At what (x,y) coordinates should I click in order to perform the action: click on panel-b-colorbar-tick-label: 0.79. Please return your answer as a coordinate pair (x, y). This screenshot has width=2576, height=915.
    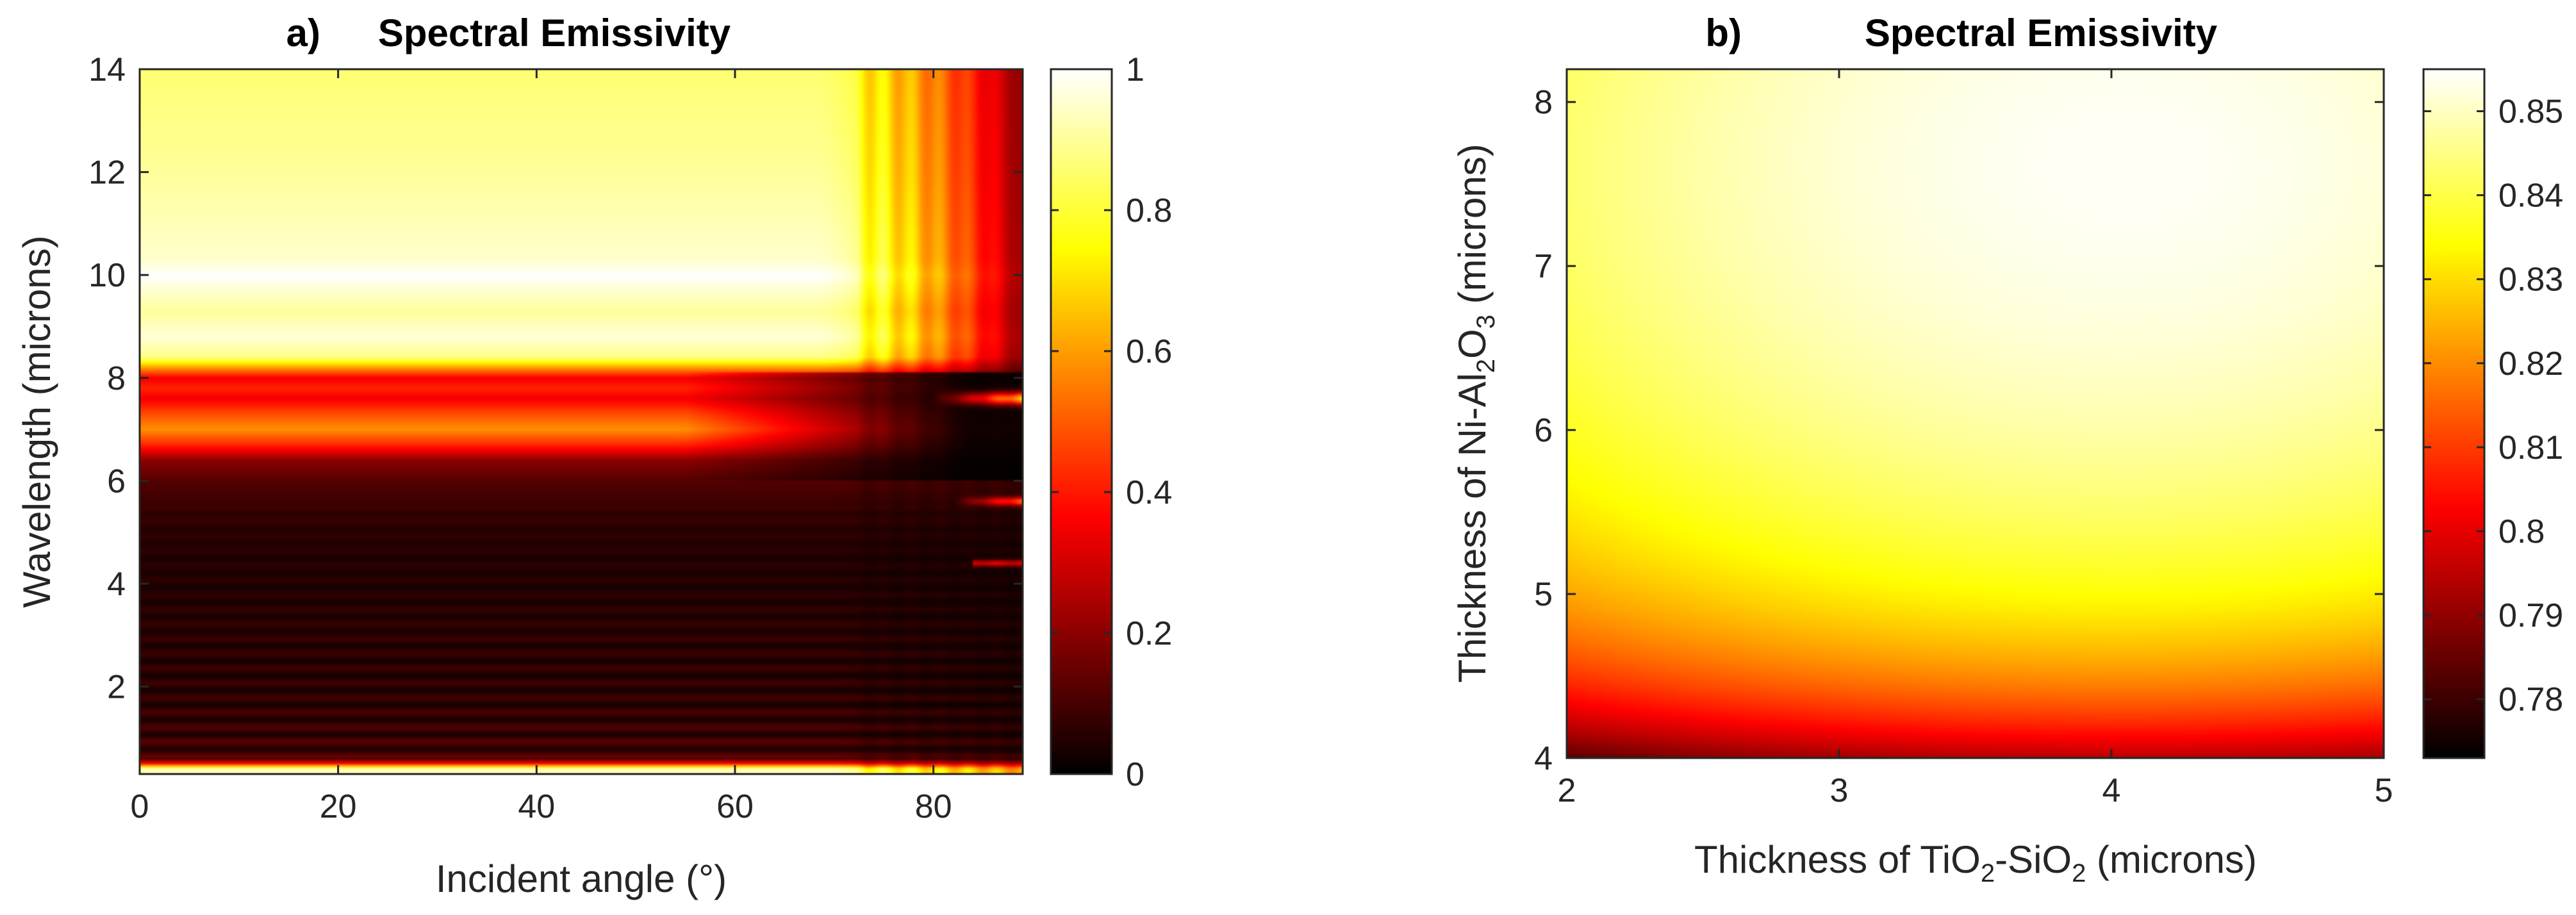
    Looking at the image, I should click on (2530, 615).